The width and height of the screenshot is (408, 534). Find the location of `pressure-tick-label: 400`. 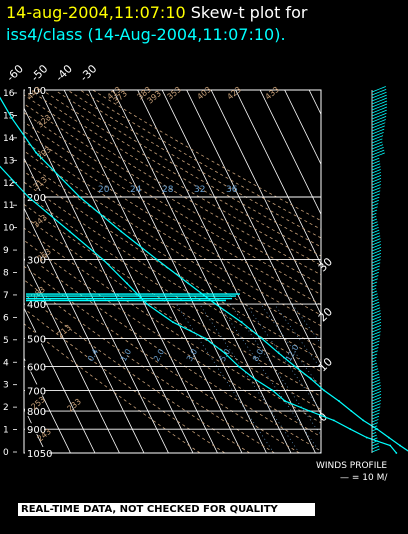

pressure-tick-label: 400 is located at coordinates (36, 305).